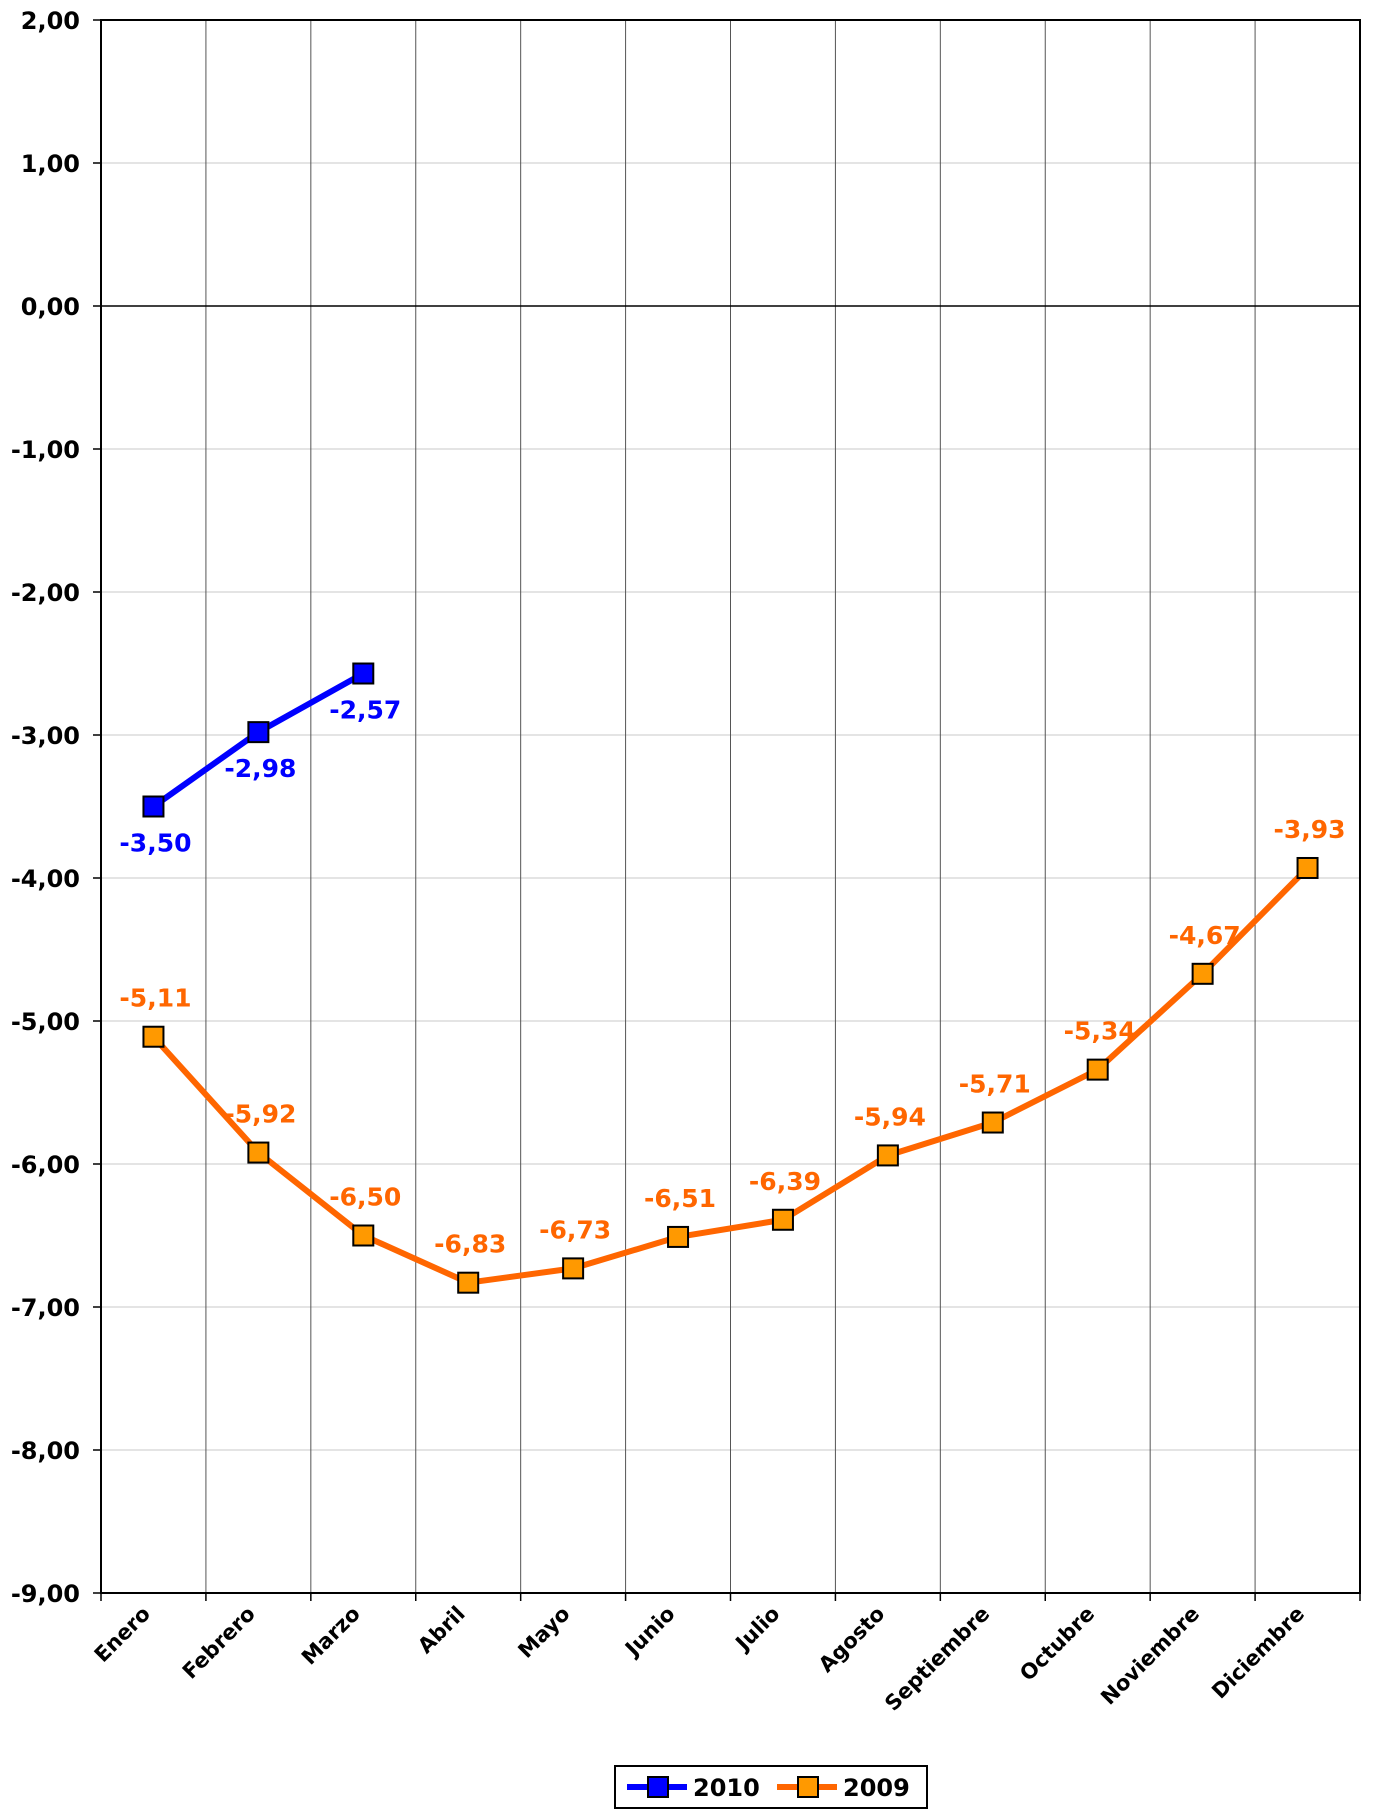  I want to click on x-tick-label: Julio, so click(757, 1629).